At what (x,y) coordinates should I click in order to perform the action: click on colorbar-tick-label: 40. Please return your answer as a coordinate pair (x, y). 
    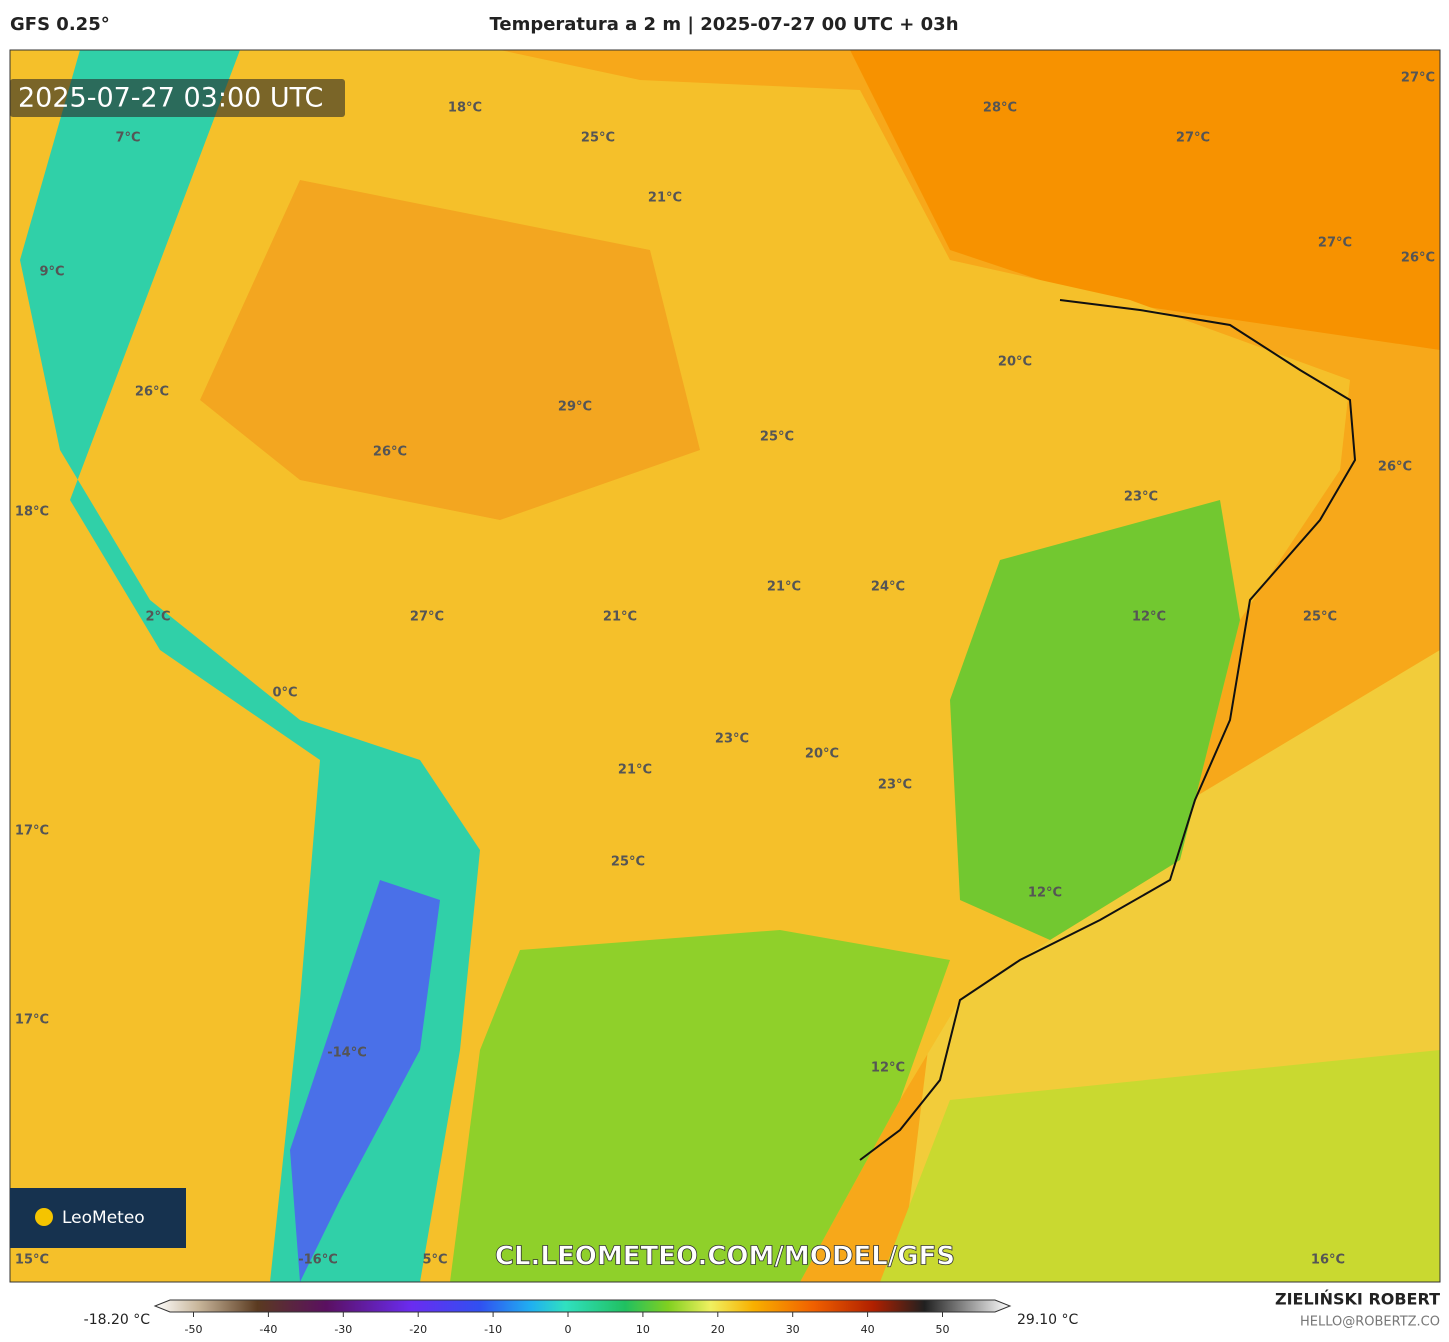
    Looking at the image, I should click on (868, 1329).